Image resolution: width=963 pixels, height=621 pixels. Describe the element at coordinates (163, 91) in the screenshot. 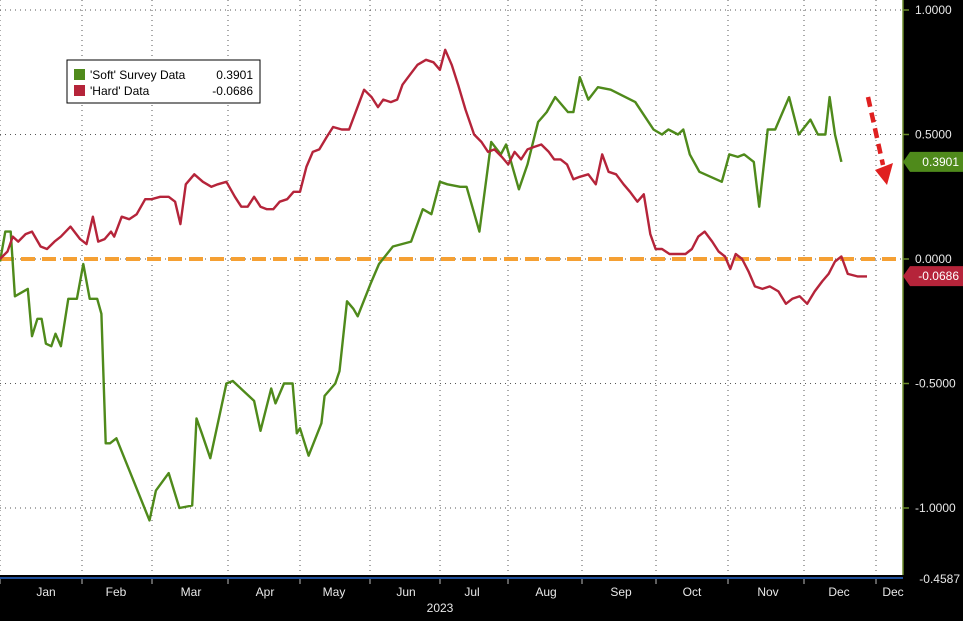

I see `legend-item-hard-data: 'Hard' Data -0.0686` at that location.